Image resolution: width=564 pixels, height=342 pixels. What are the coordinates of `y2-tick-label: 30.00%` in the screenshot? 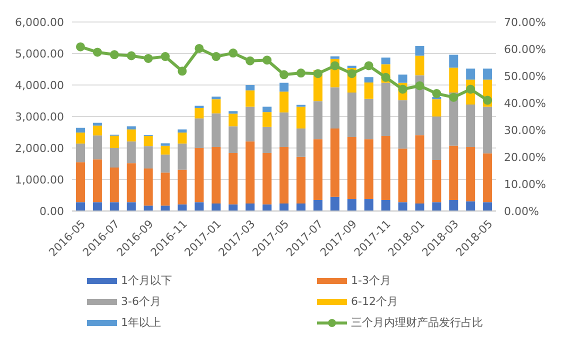 It's located at (525, 130).